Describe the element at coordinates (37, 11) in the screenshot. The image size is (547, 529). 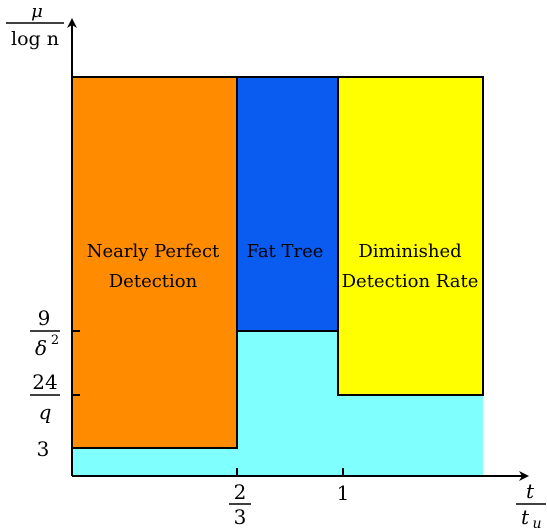
I see `y-axis-label-numerator: μ` at that location.